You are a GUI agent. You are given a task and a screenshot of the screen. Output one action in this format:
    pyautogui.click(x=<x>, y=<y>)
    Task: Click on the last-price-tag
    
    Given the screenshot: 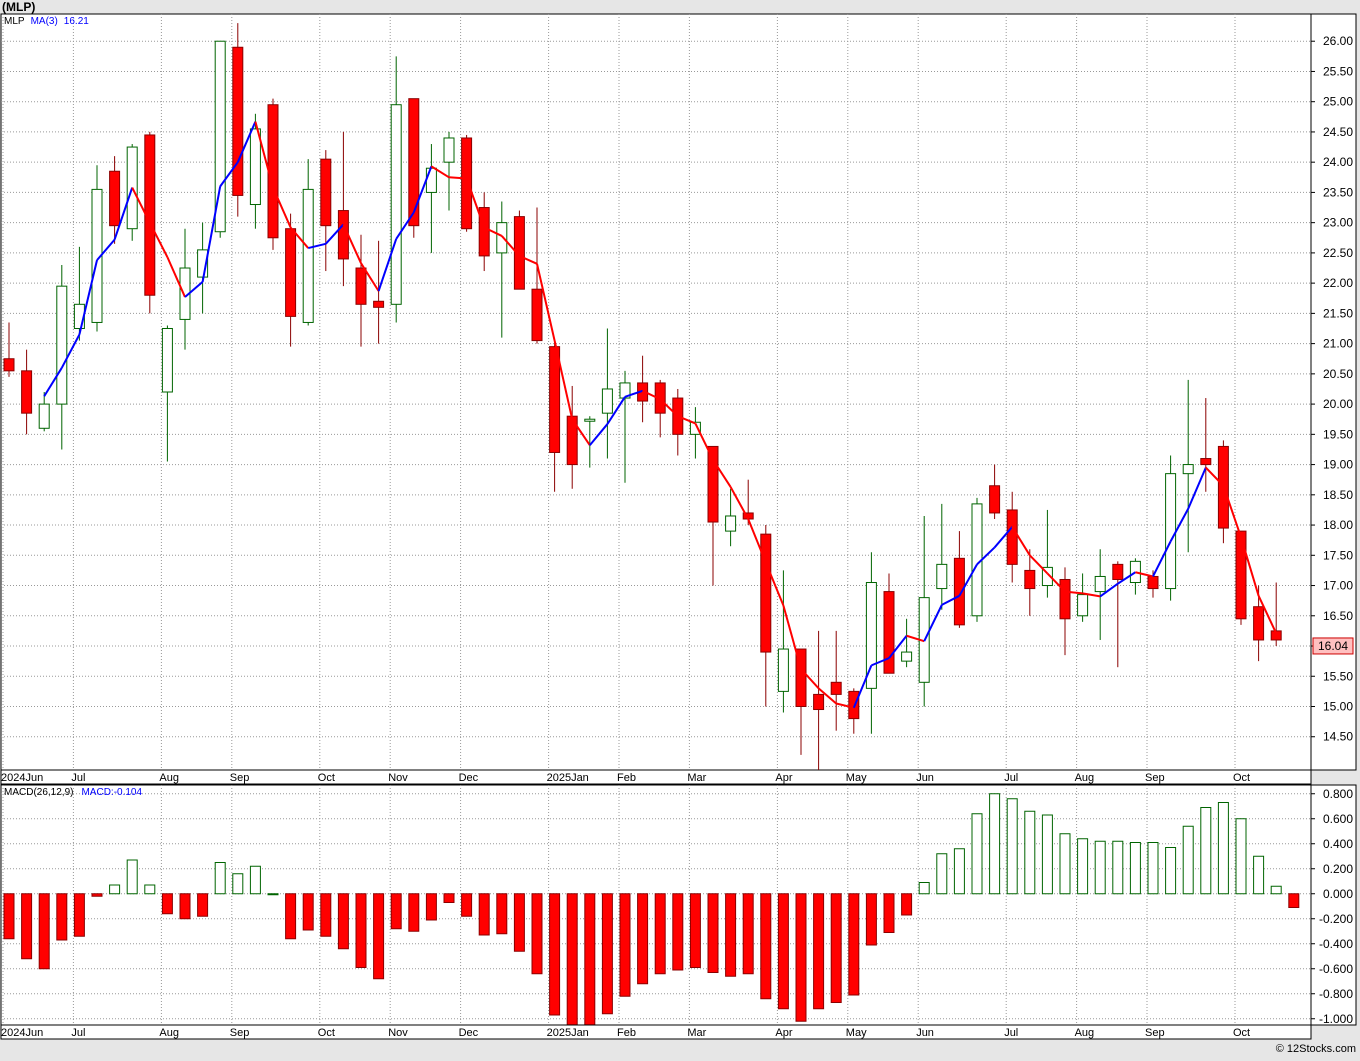 What is the action you would take?
    pyautogui.click(x=1333, y=646)
    